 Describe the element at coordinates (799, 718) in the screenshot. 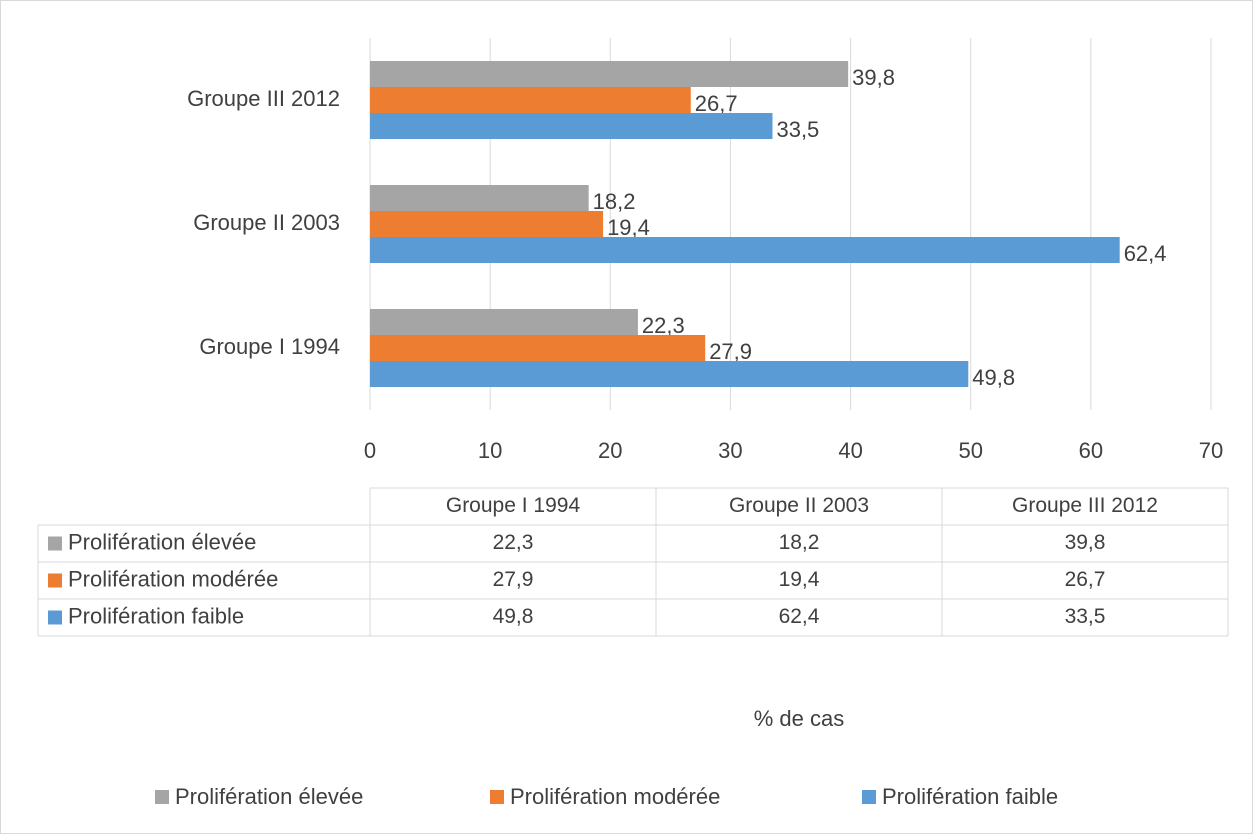

I see `x-axis-title: % de cas` at that location.